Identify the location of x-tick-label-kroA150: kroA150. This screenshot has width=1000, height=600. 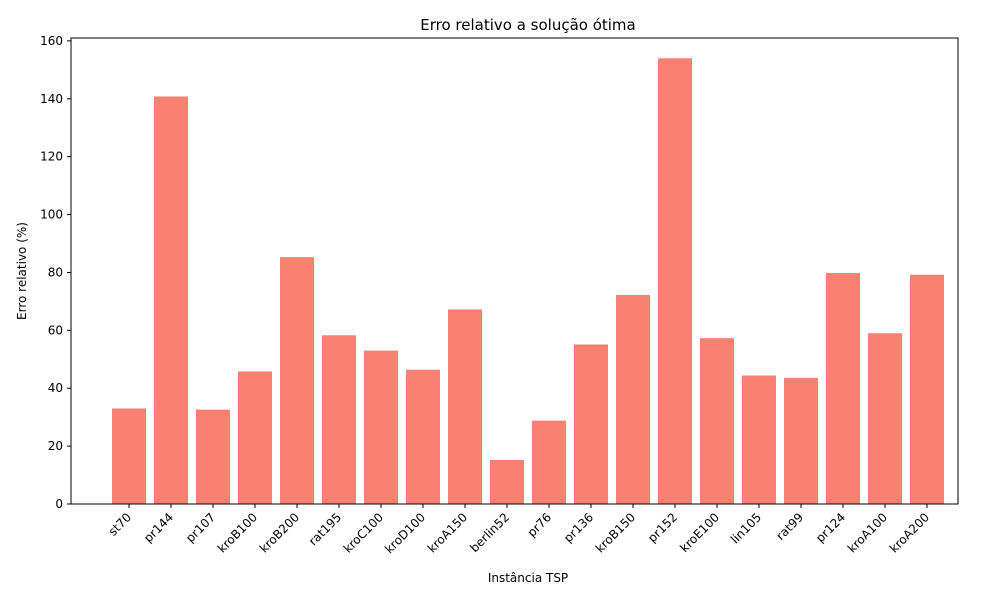
(447, 532).